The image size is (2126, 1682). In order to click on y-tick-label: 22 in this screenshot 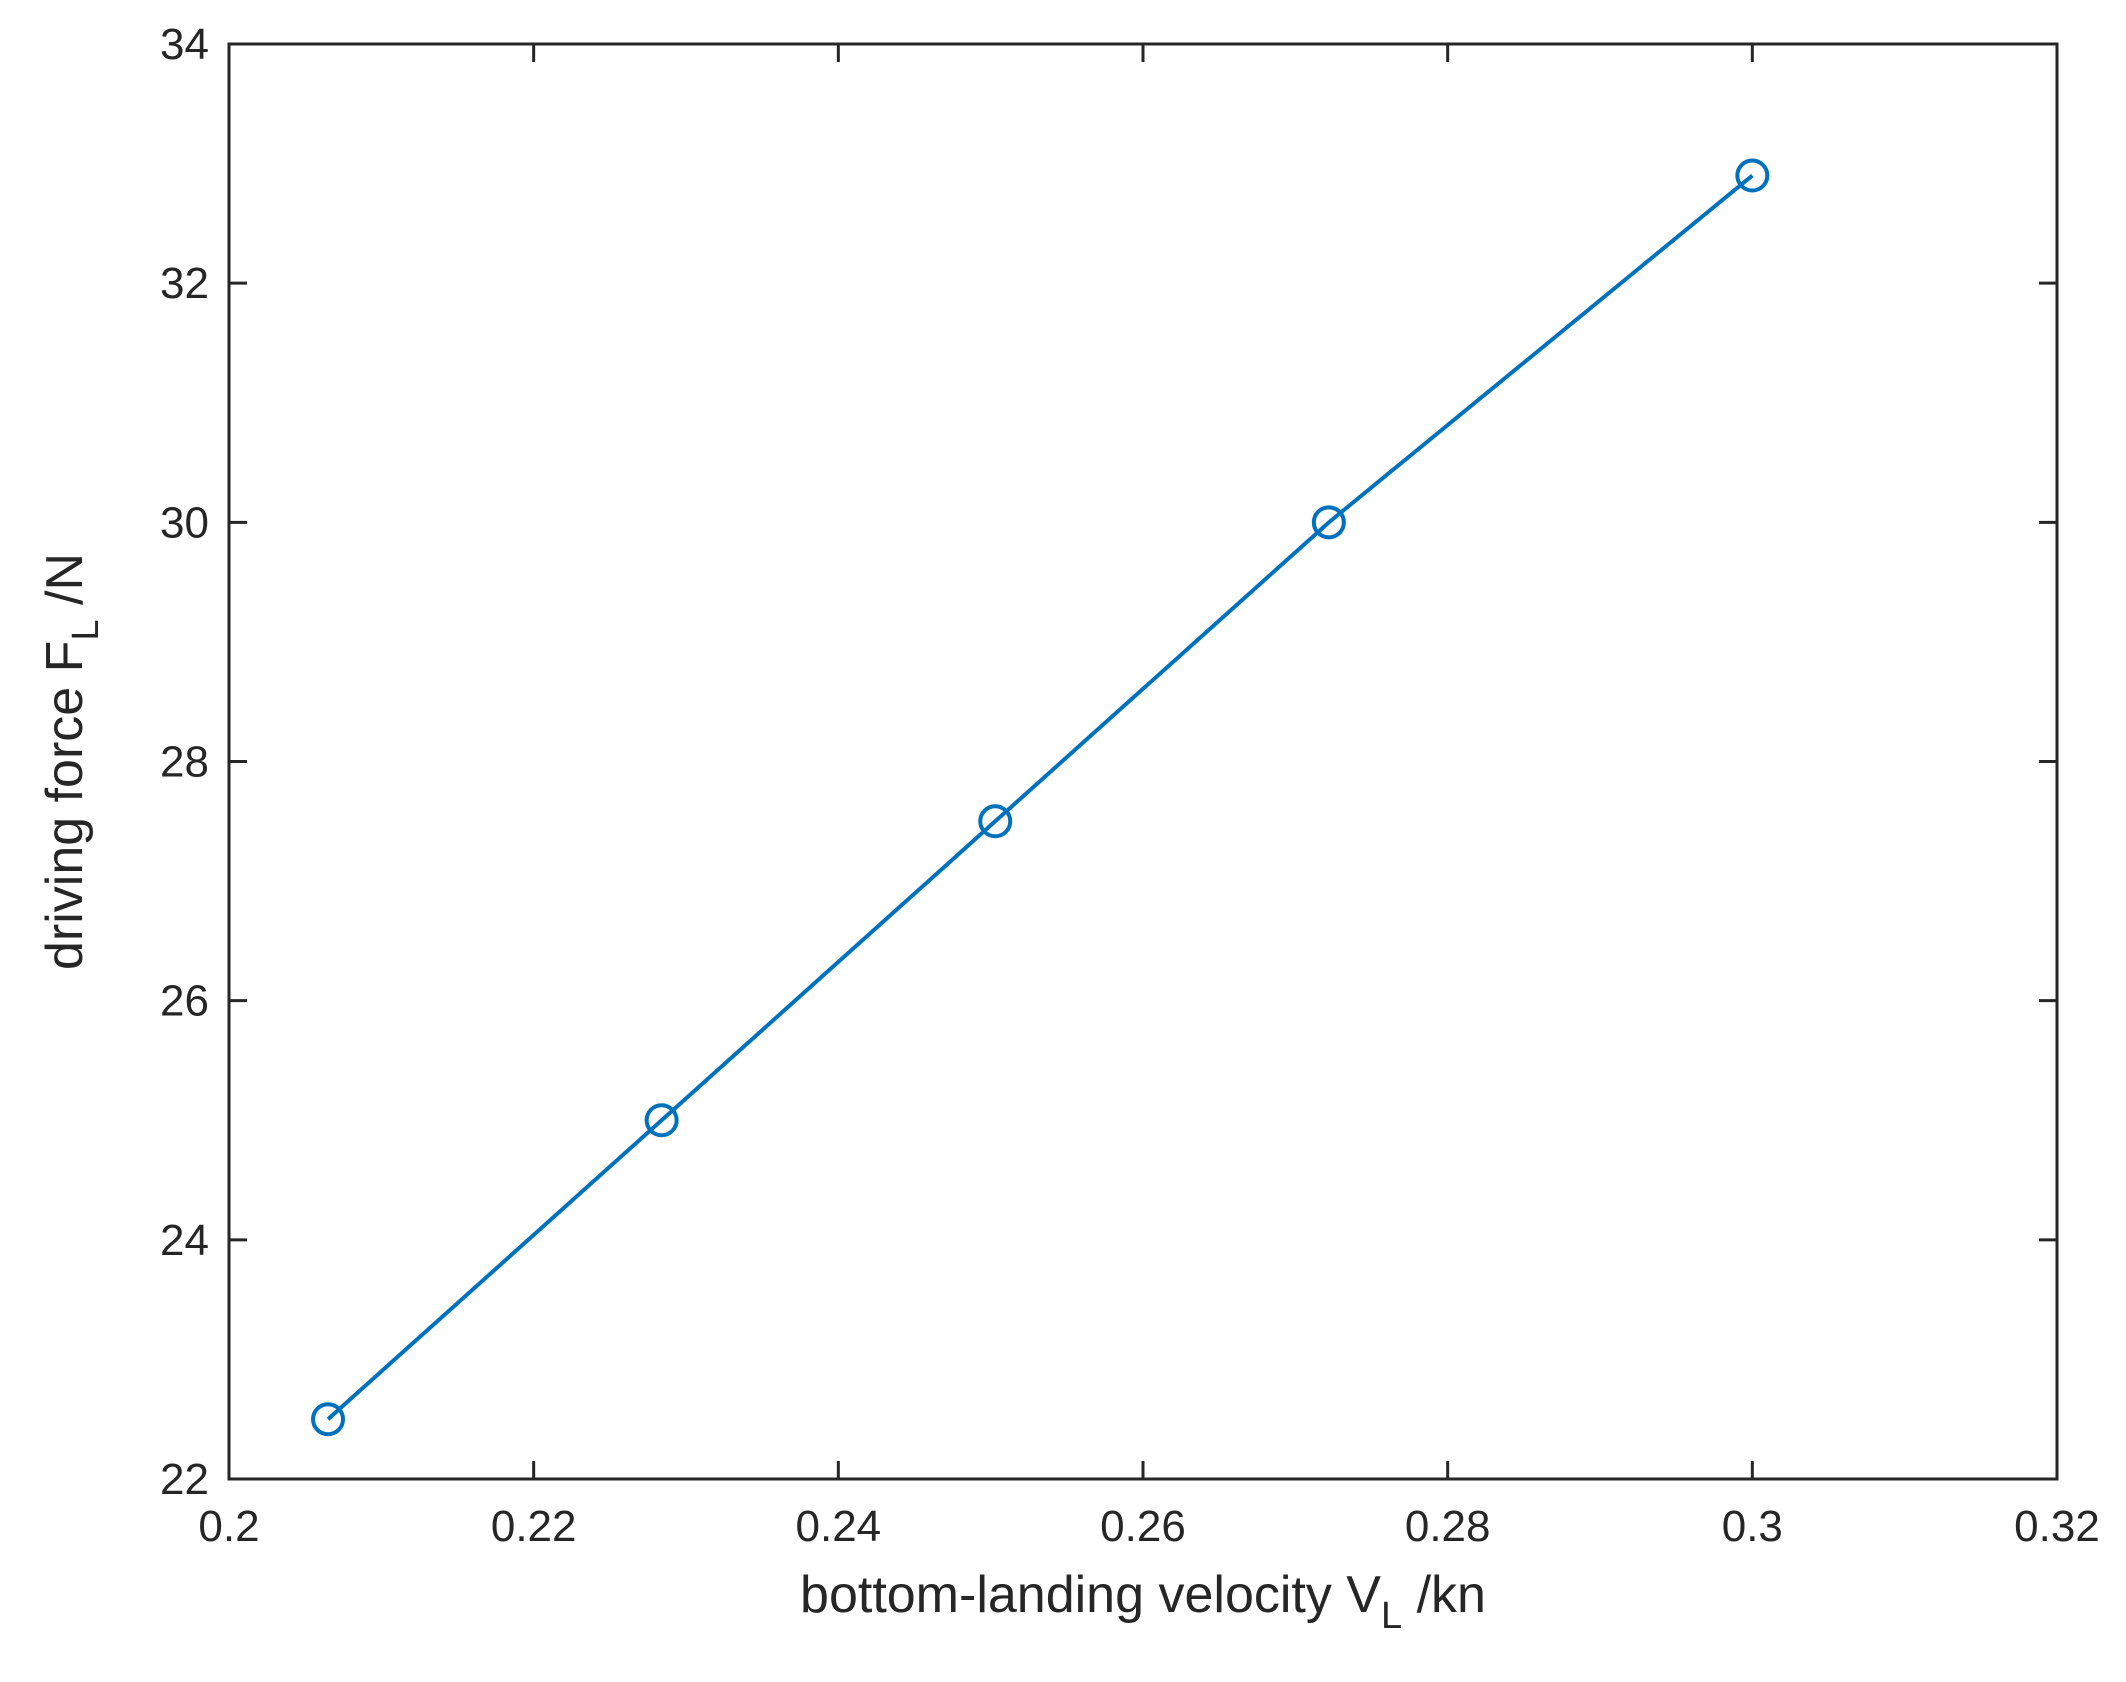, I will do `click(184, 1479)`.